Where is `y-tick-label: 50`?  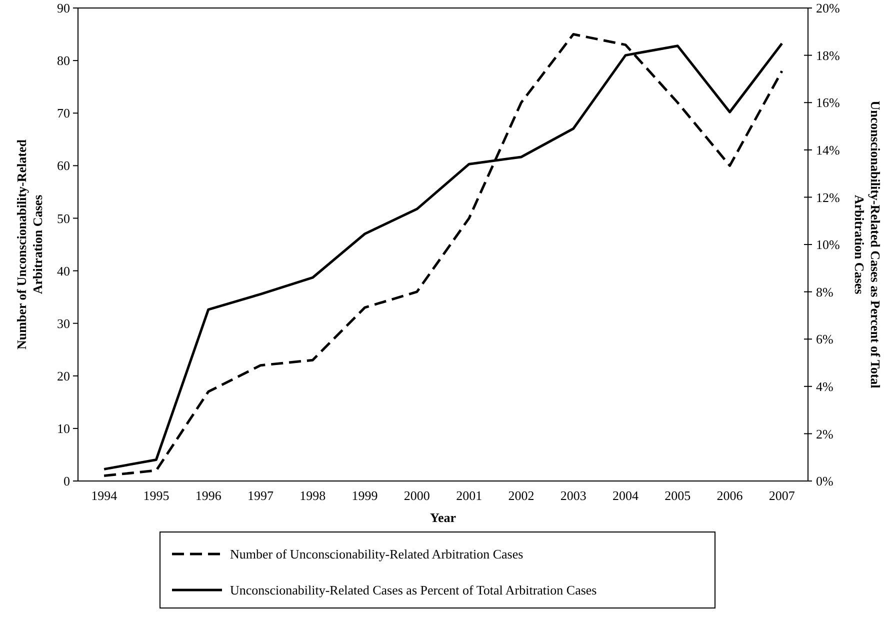
y-tick-label: 50 is located at coordinates (63, 218).